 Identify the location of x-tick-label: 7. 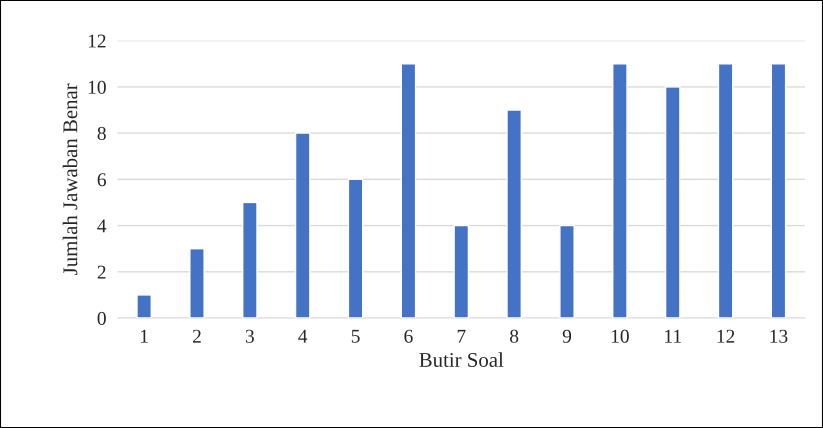
(462, 336).